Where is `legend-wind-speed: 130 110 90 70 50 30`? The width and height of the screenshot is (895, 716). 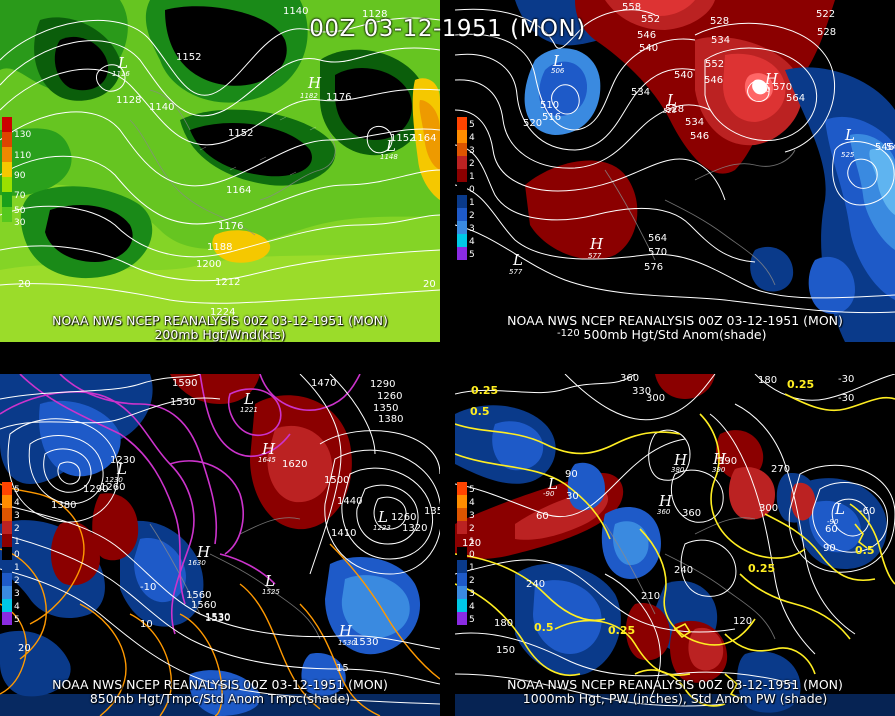
legend-wind-speed: 130 110 90 70 50 30 is located at coordinates (16, 172).